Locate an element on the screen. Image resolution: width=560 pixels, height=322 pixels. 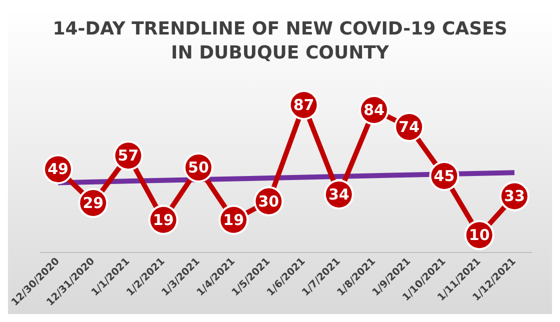
data-label: 87 is located at coordinates (303, 105).